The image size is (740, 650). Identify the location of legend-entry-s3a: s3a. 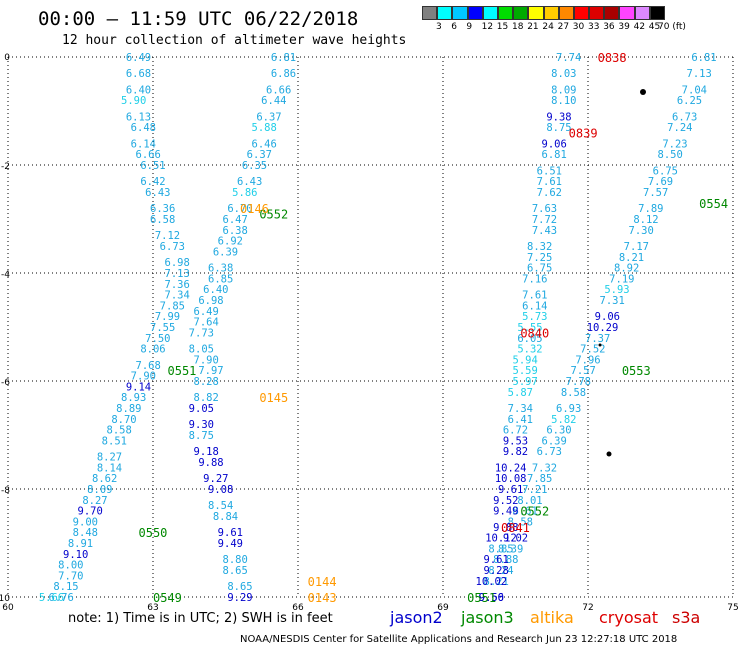
(686, 617).